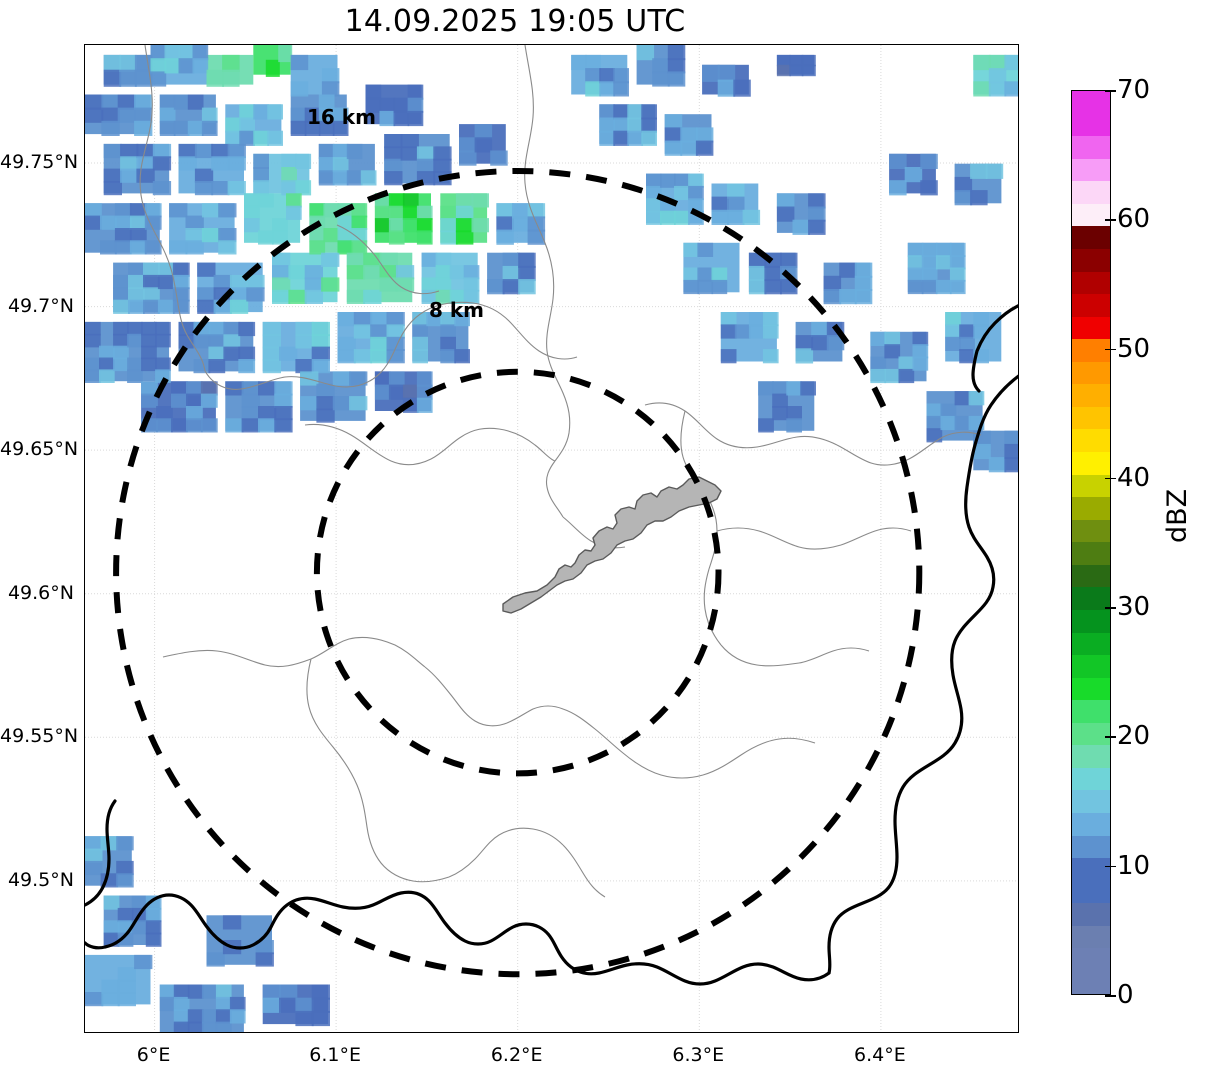 Image resolution: width=1207 pixels, height=1073 pixels. I want to click on colorbar, so click(1091, 542).